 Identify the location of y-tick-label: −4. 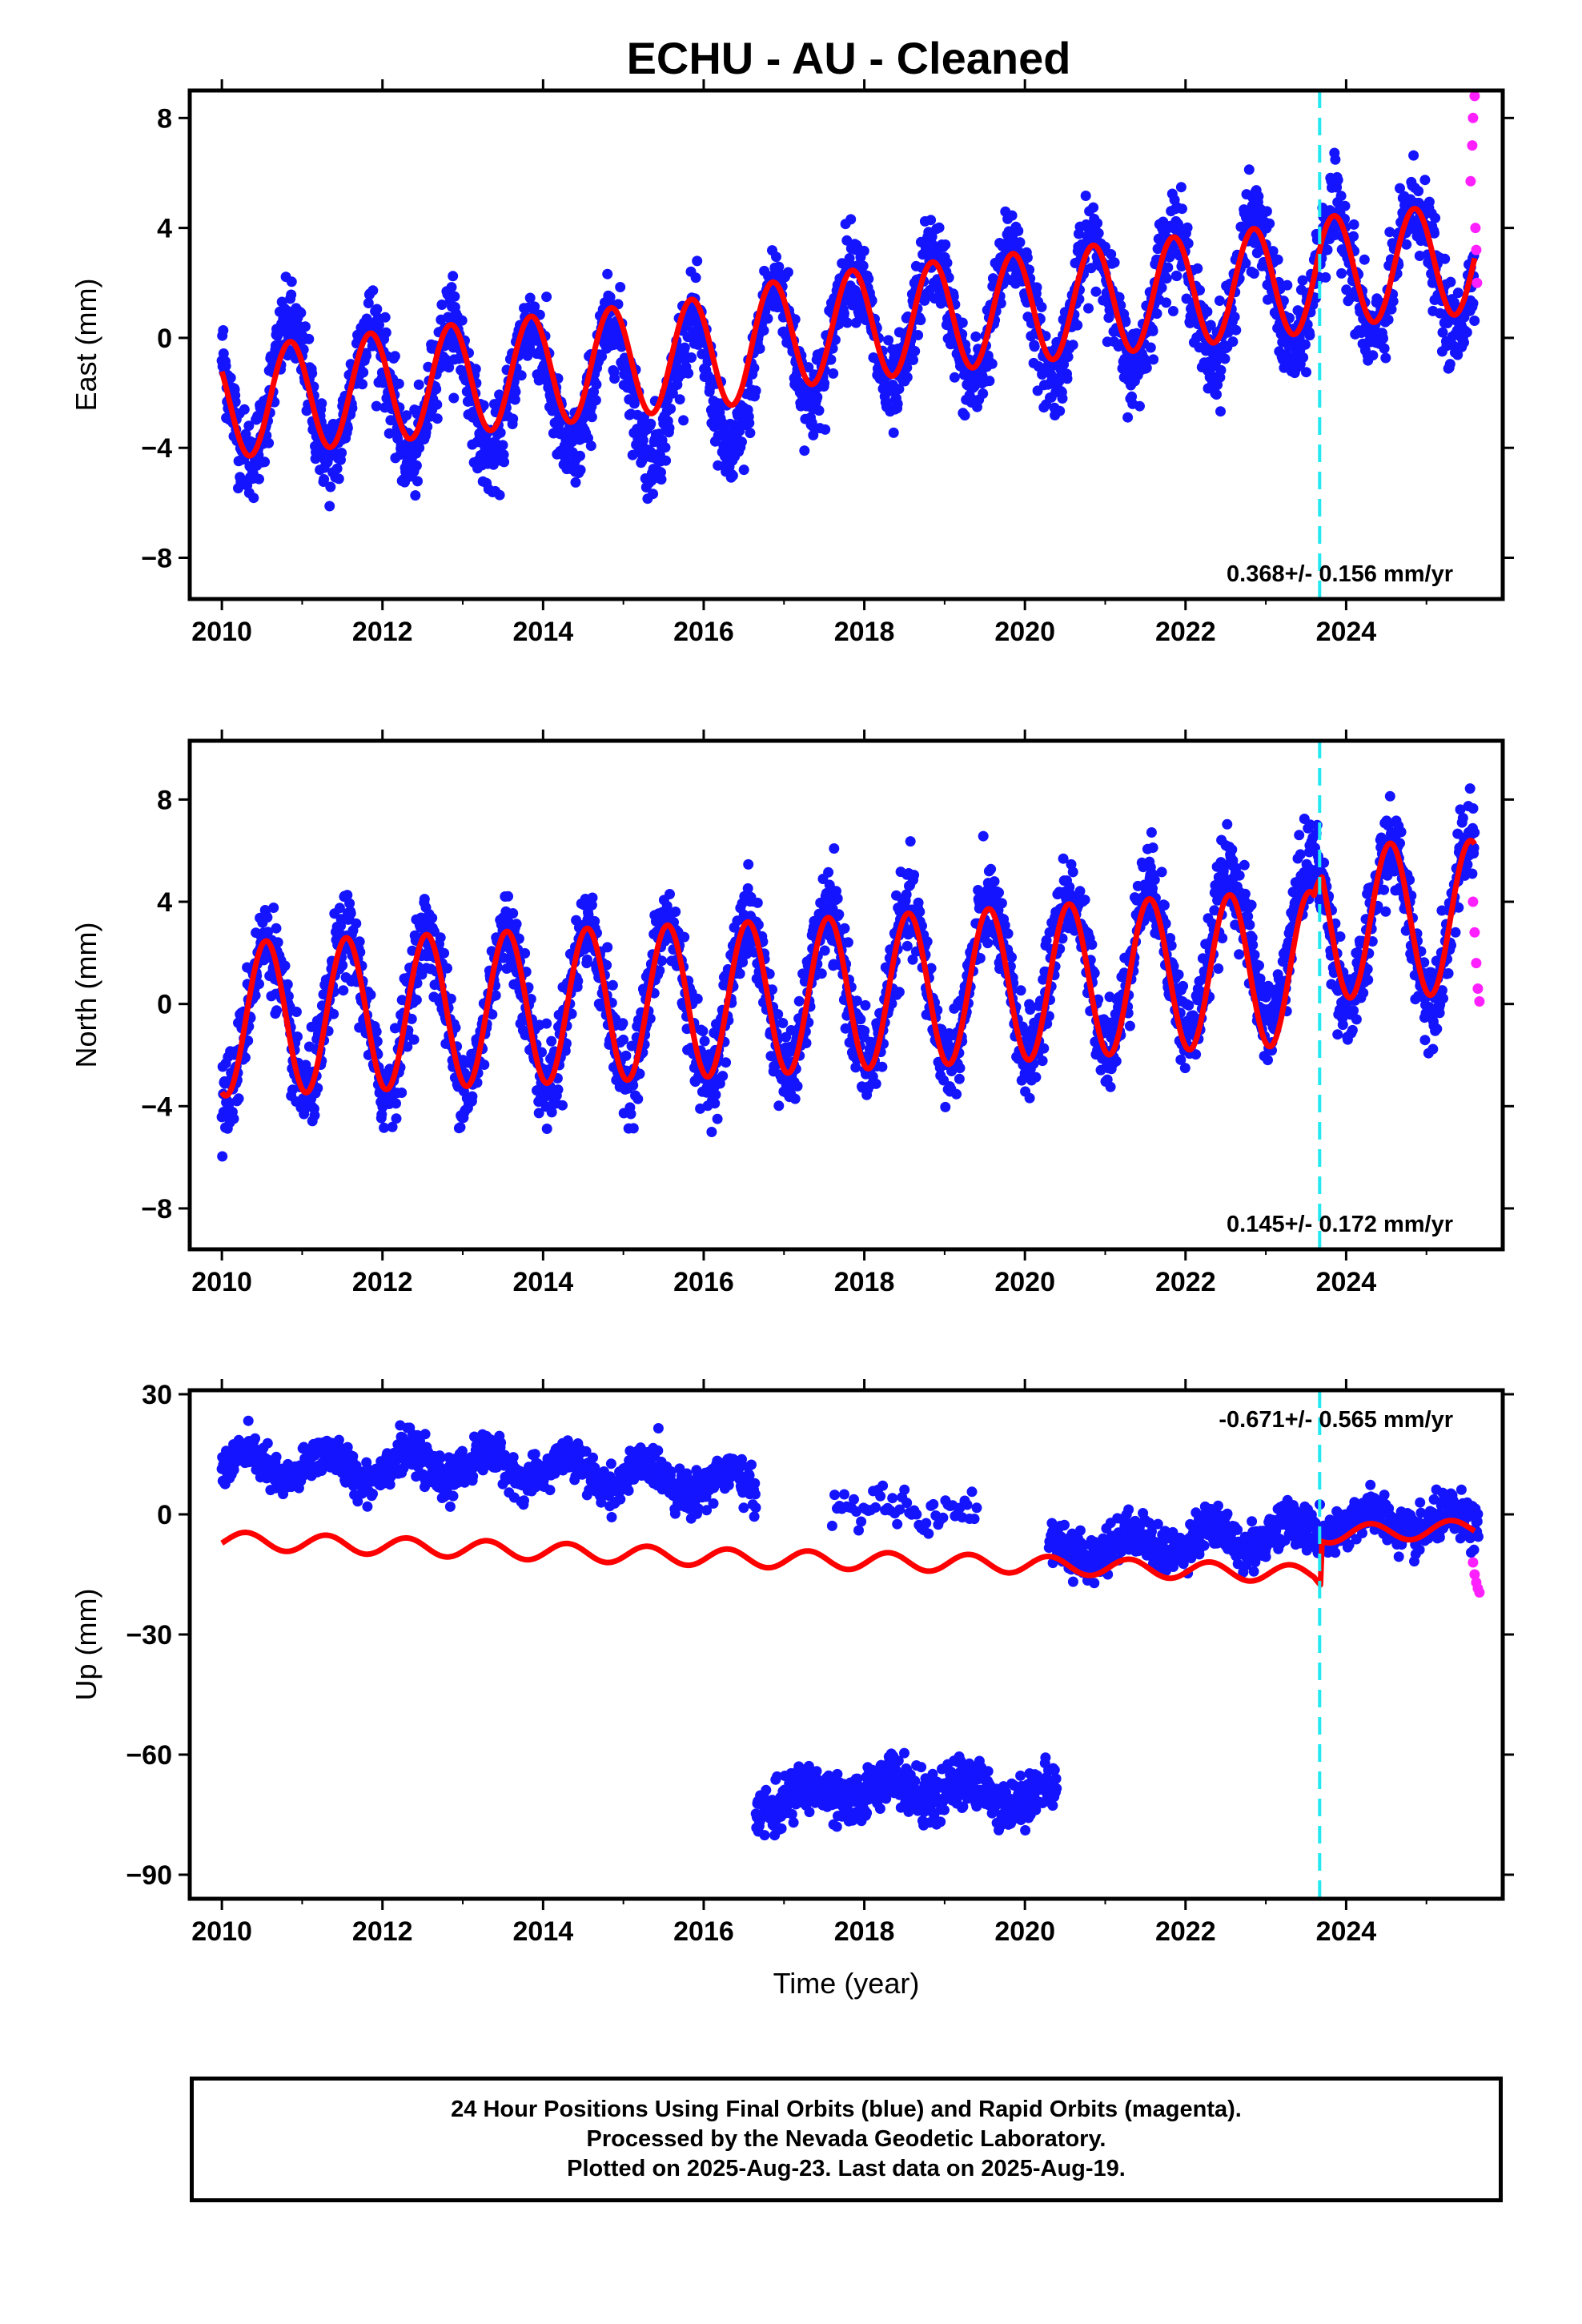
(156, 449).